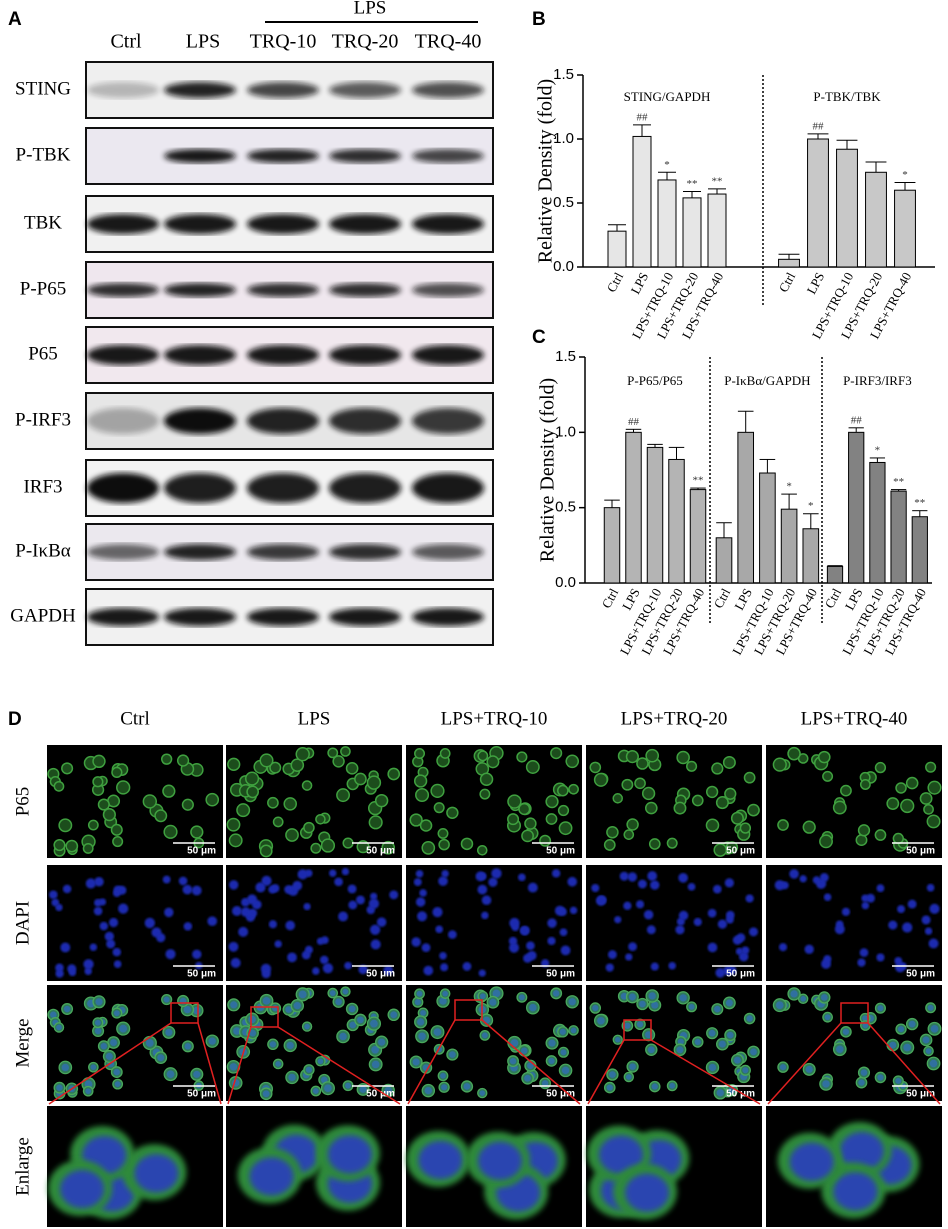 This screenshot has height=1229, width=948. Describe the element at coordinates (42, 486) in the screenshot. I see `blot-label: IRF3` at that location.